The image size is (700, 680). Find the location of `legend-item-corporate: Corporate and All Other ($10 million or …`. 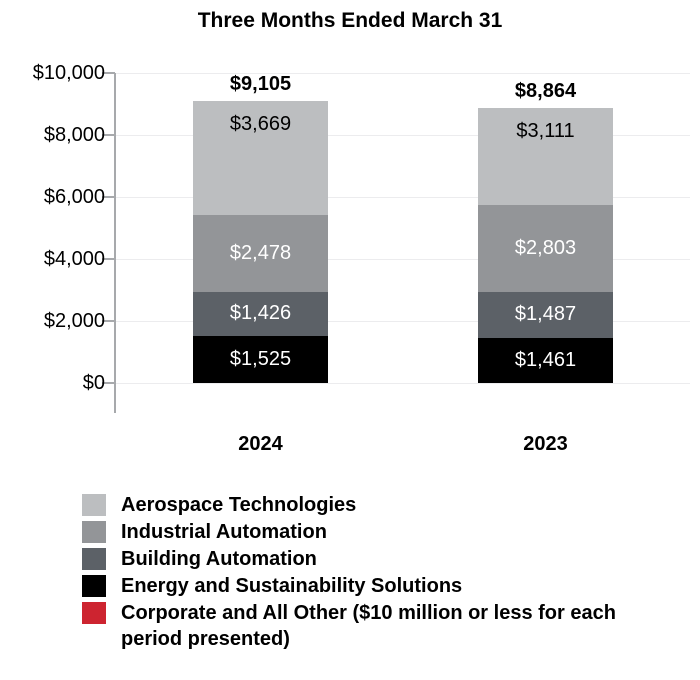

legend-item-corporate: Corporate and All Other ($10 million or … is located at coordinates (377, 626).